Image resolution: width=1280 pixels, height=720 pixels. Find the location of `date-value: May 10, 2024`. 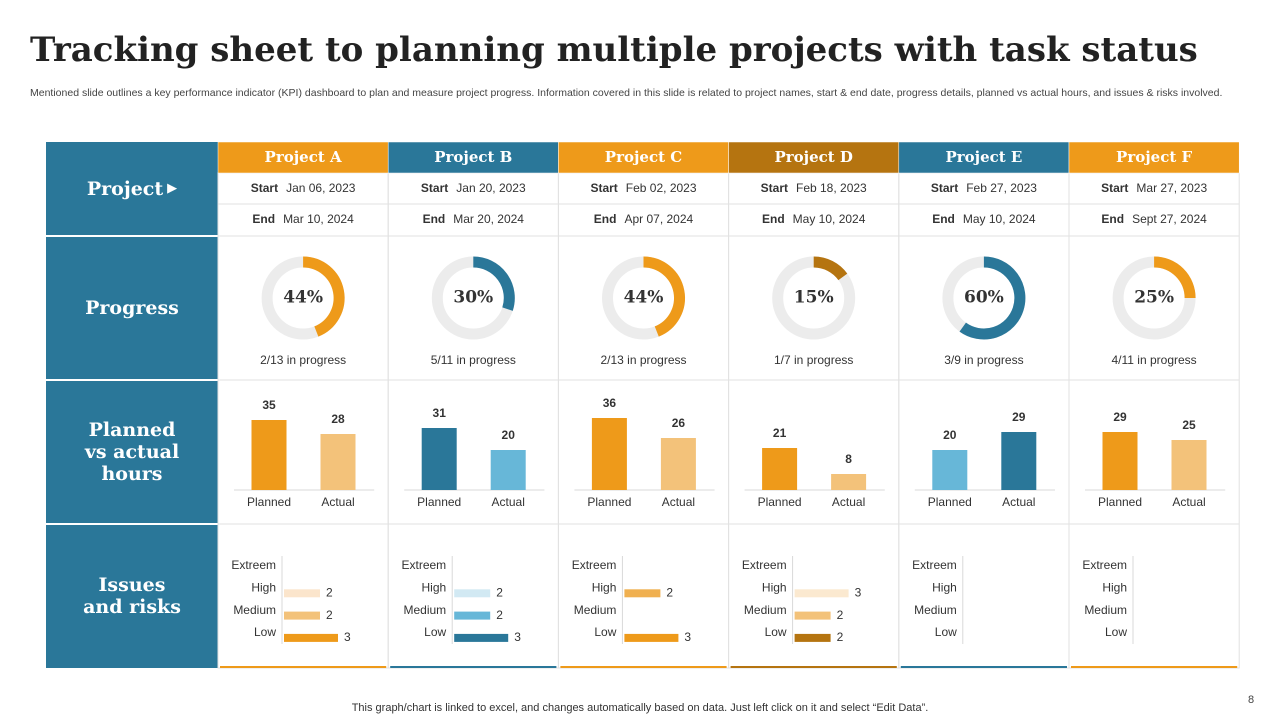

date-value: May 10, 2024 is located at coordinates (999, 219).